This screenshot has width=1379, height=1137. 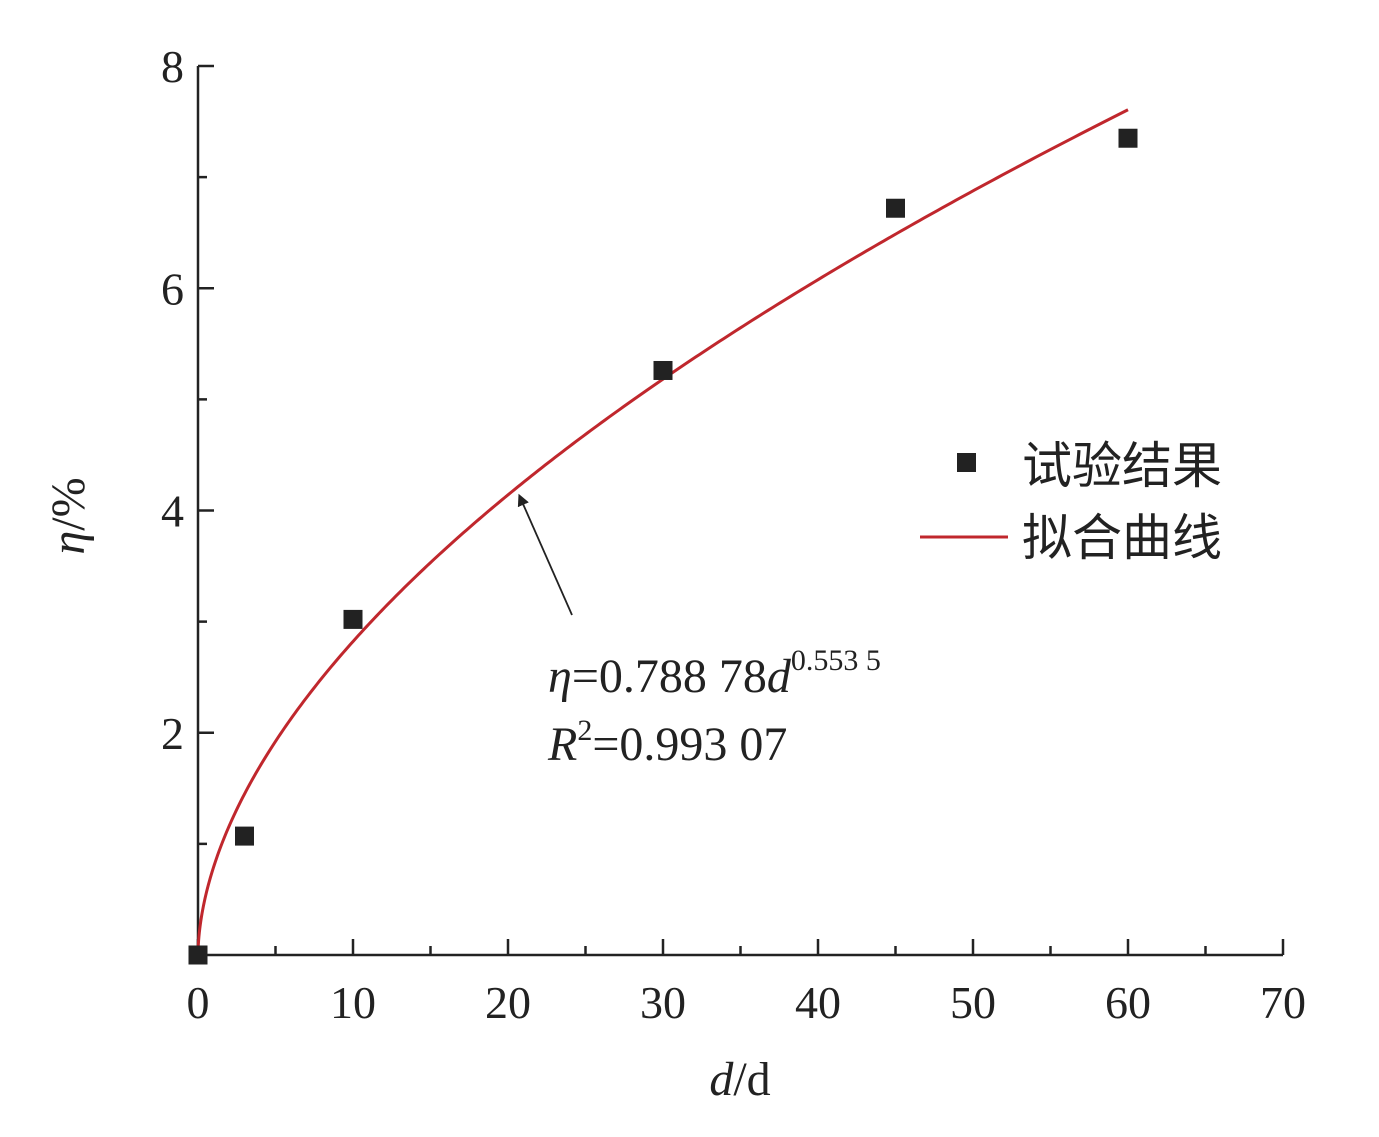 I want to click on y-tick-labels: 2 4 6 8, so click(x=172, y=400).